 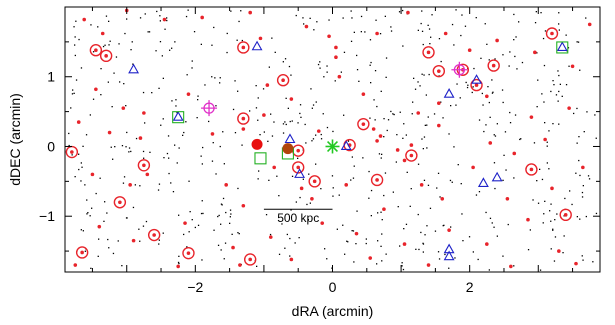 What do you see at coordinates (47, 216) in the screenshot?
I see `y-tick-label: −1` at bounding box center [47, 216].